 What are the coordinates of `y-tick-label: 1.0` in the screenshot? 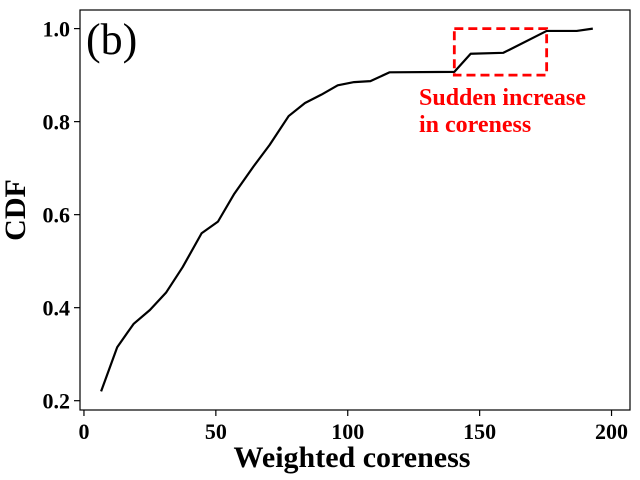 It's located at (57, 29).